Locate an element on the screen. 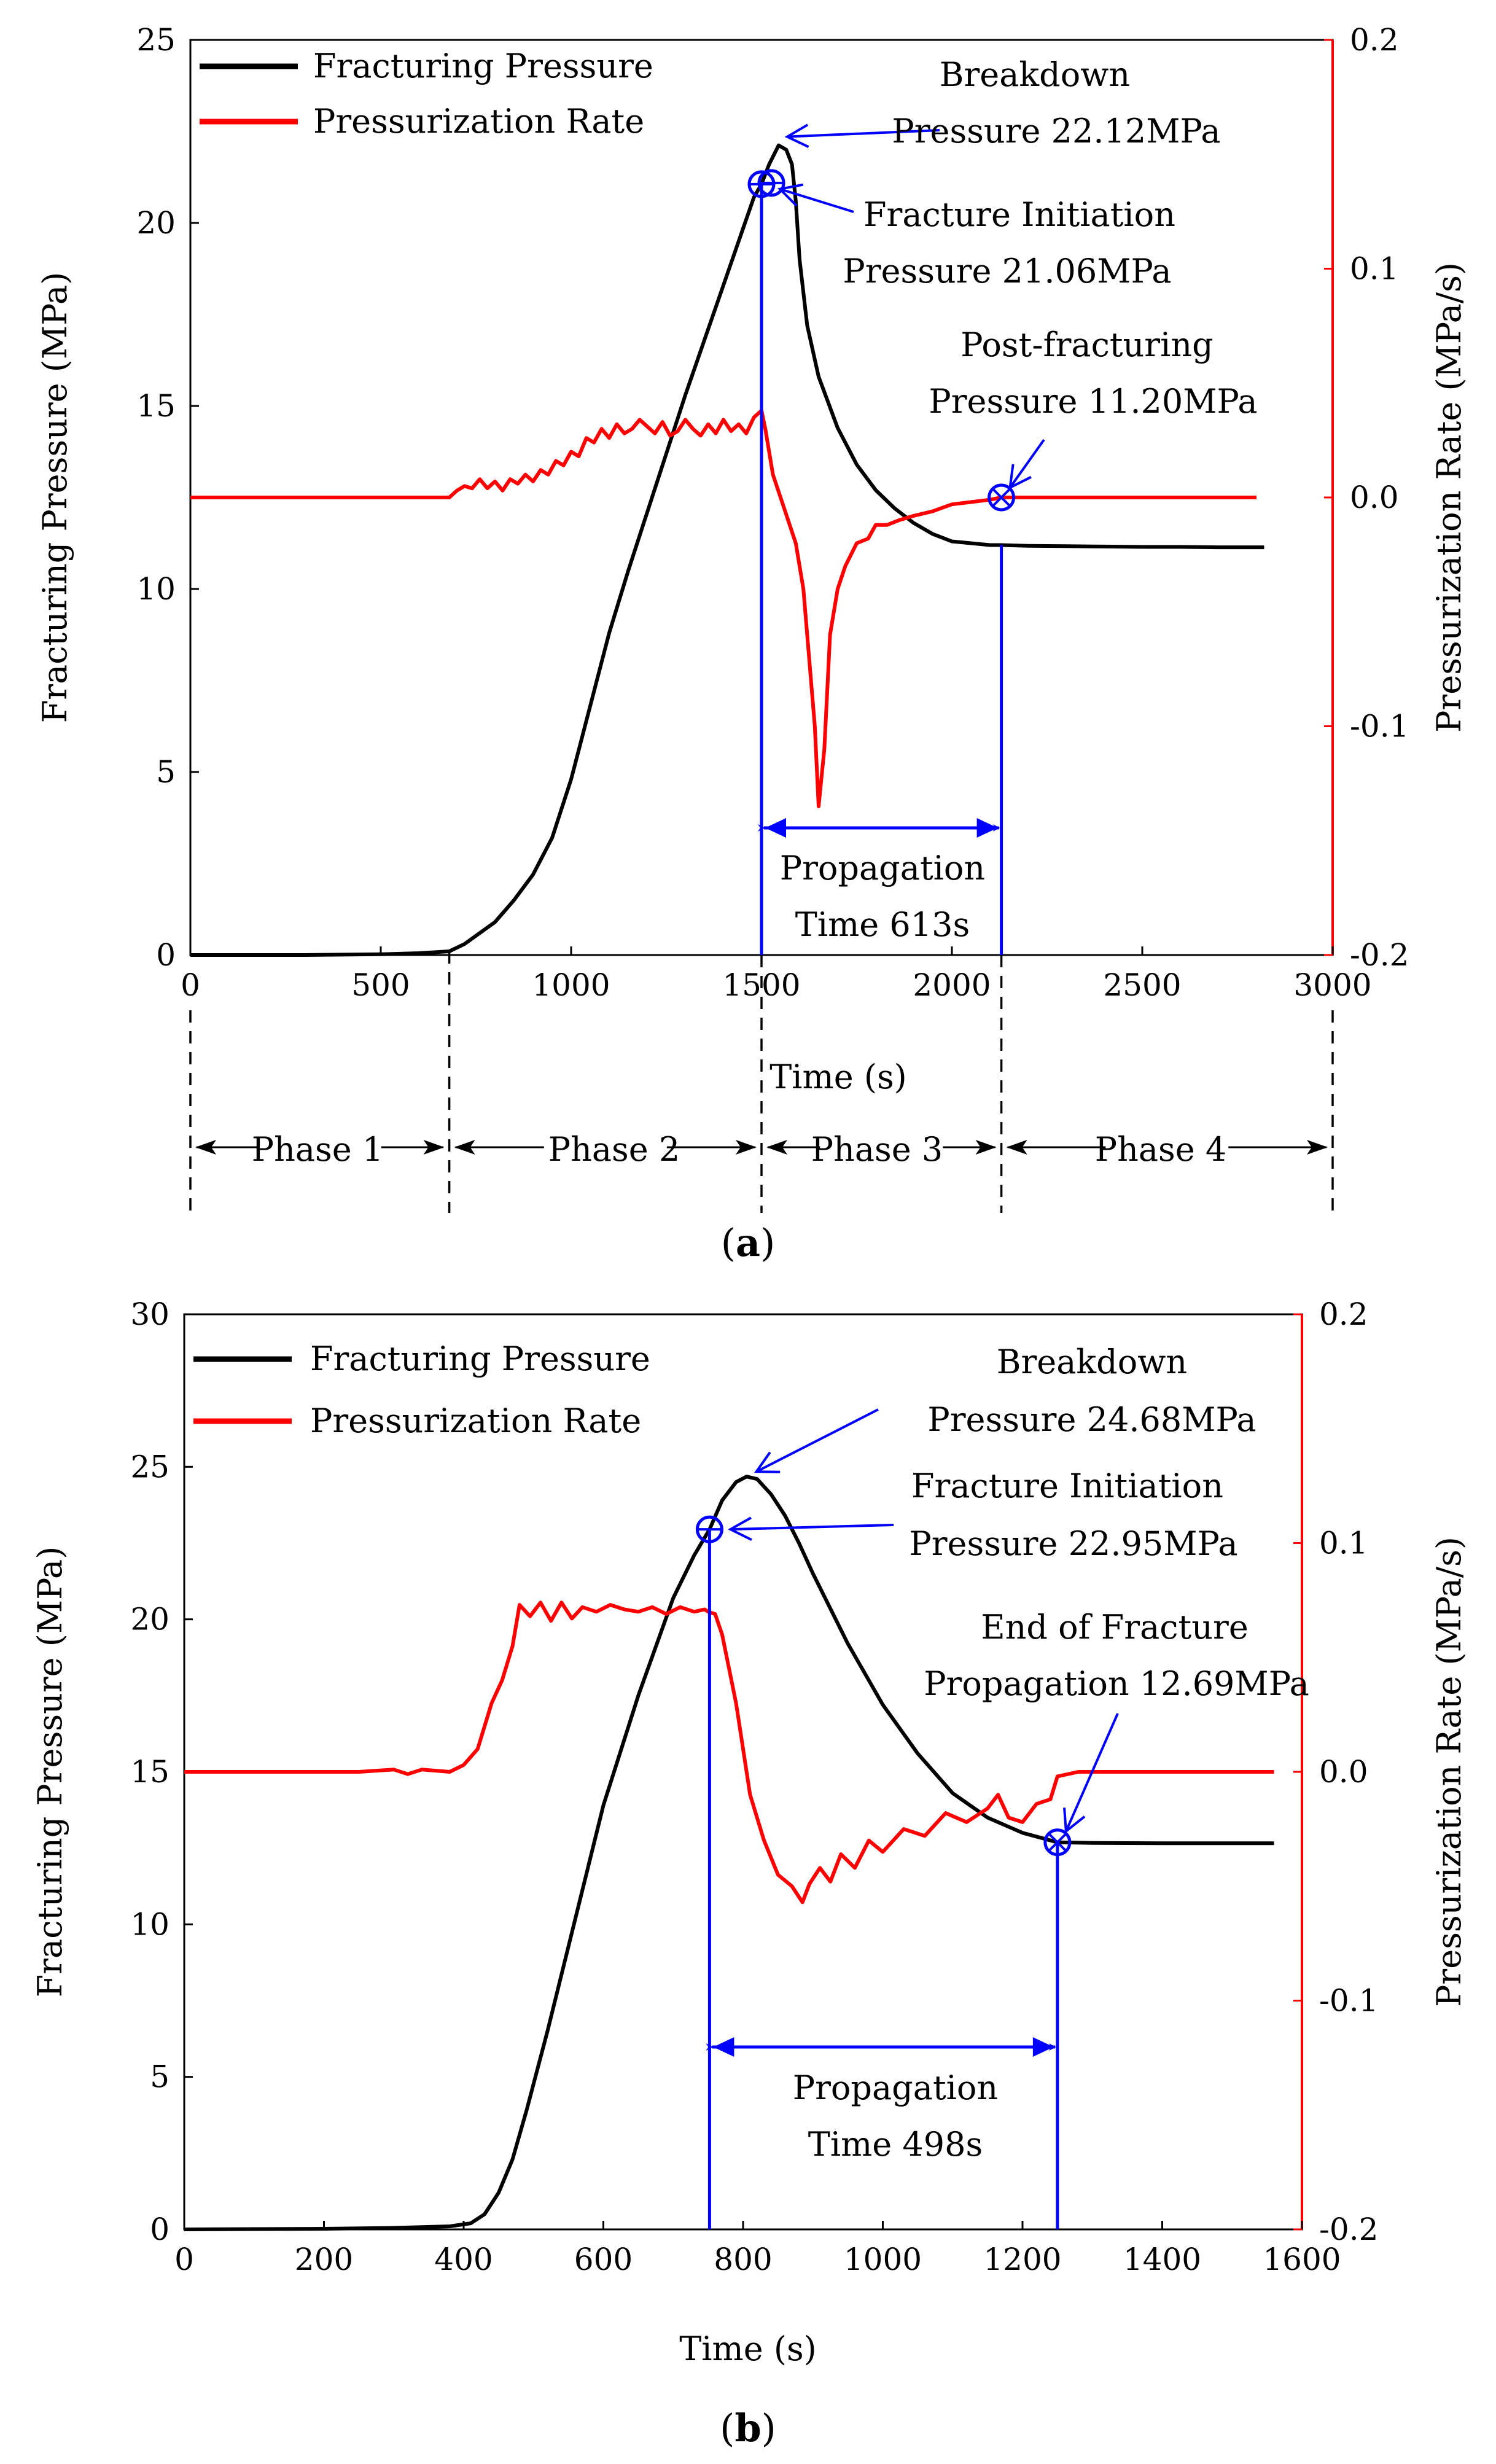 The height and width of the screenshot is (2464, 1496). caption-b: (b) is located at coordinates (748, 2428).